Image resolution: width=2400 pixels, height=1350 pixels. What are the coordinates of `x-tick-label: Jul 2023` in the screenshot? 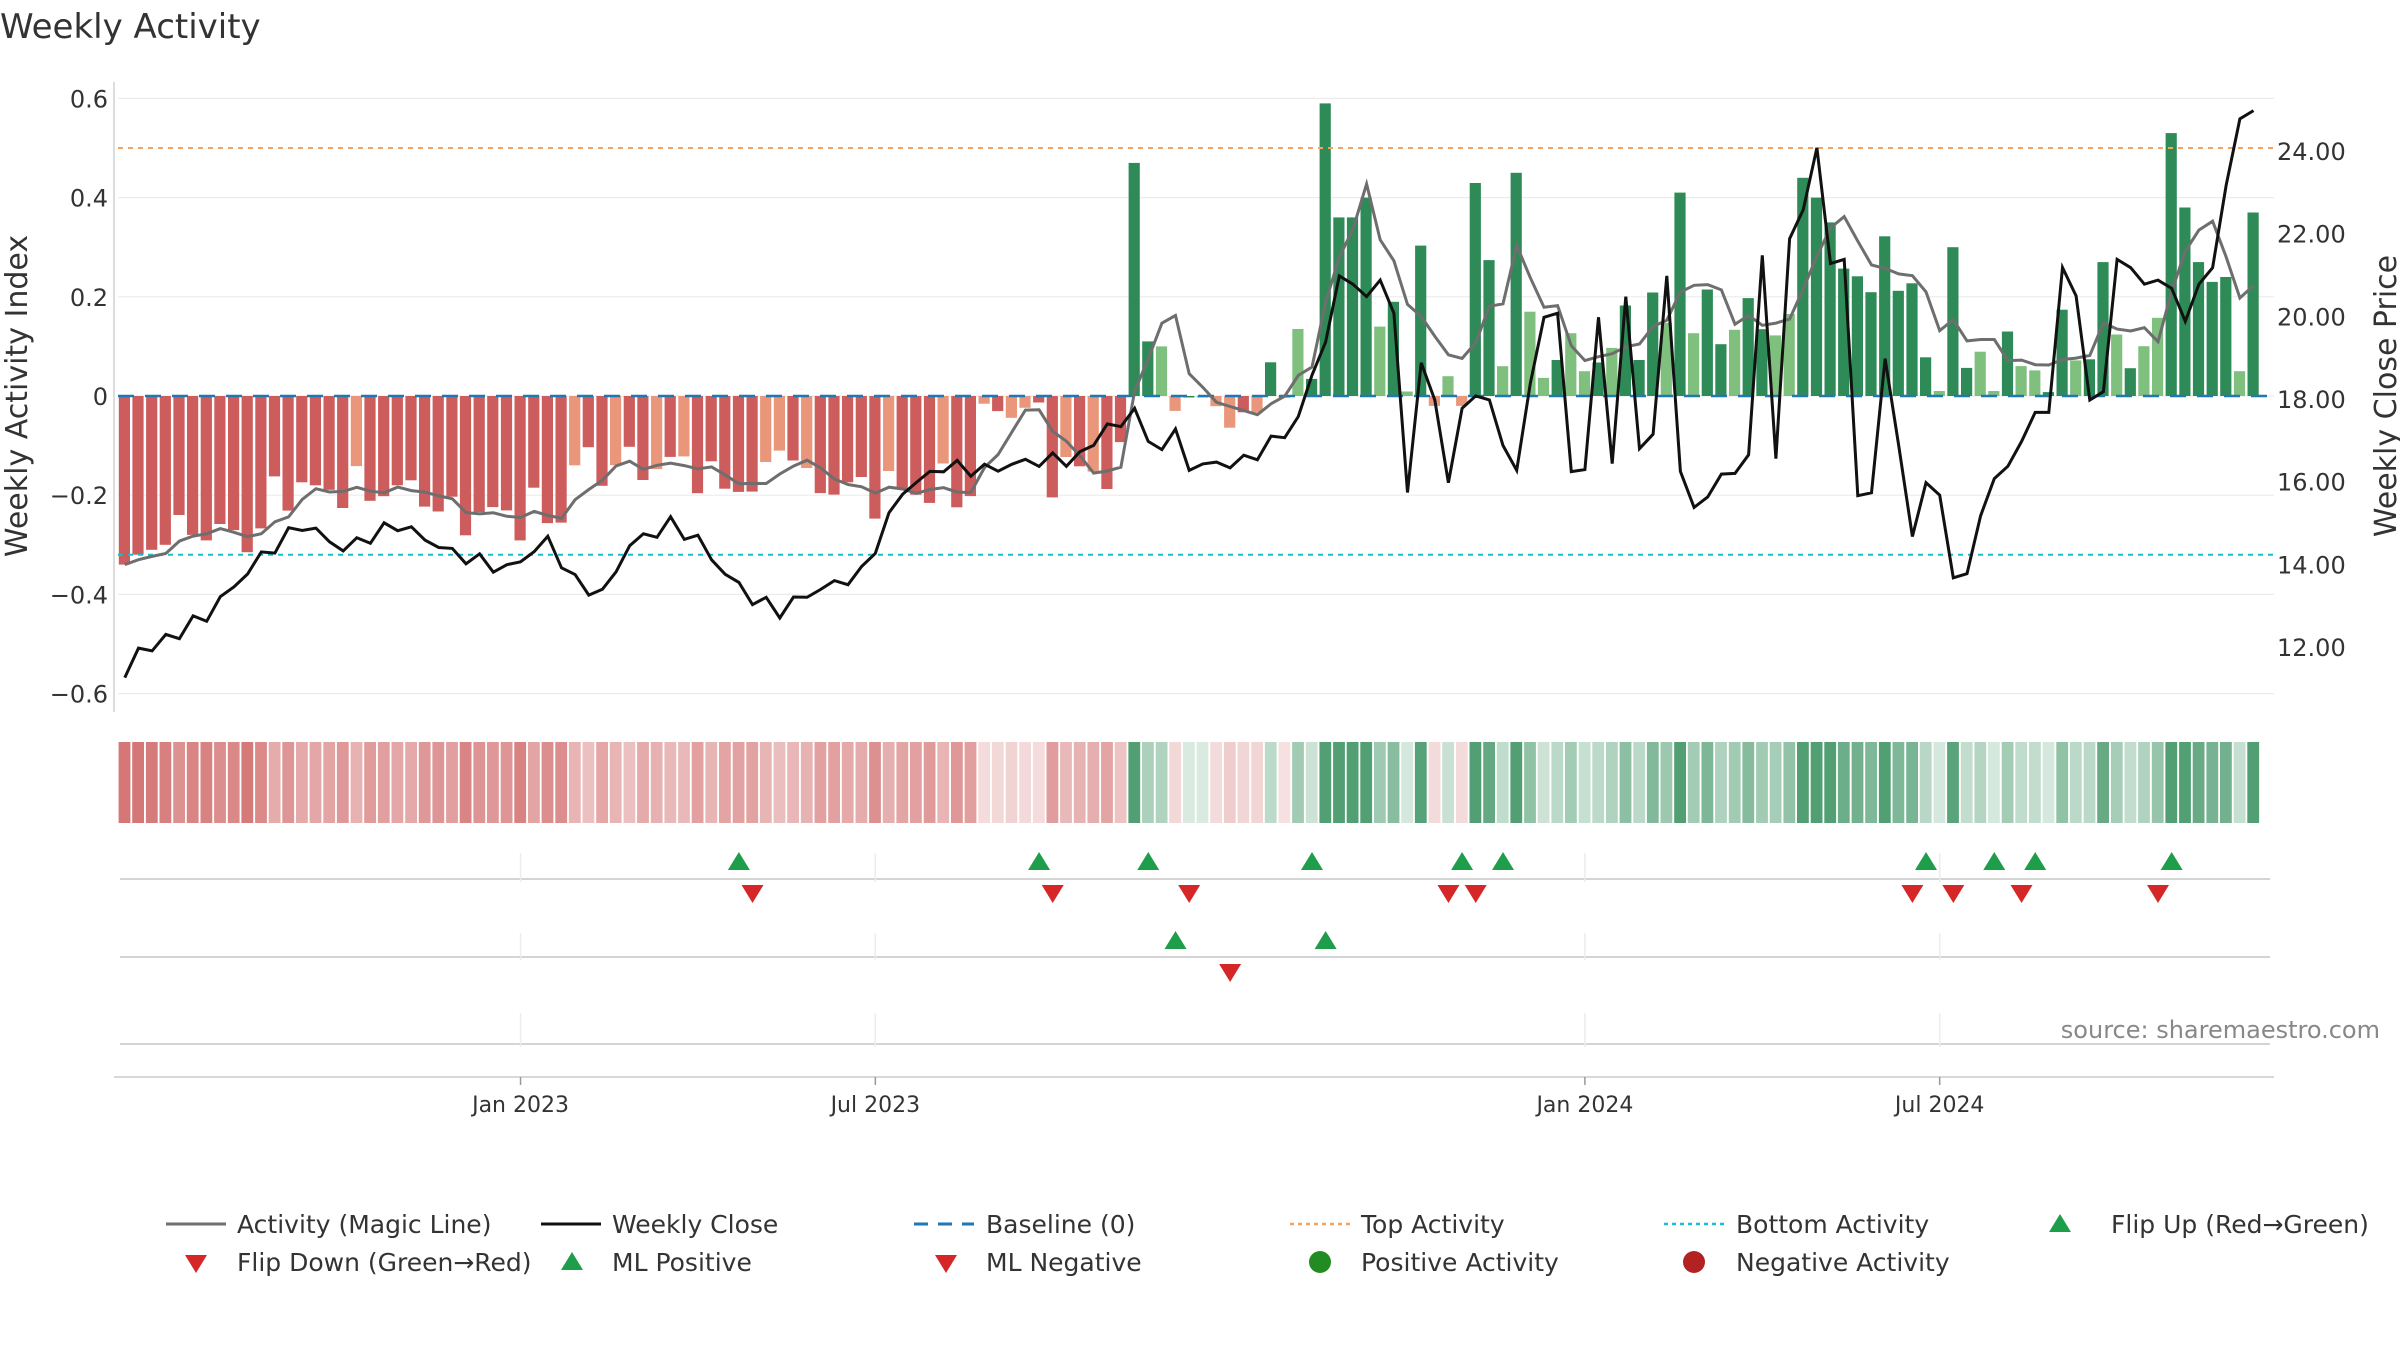 It's located at (875, 1105).